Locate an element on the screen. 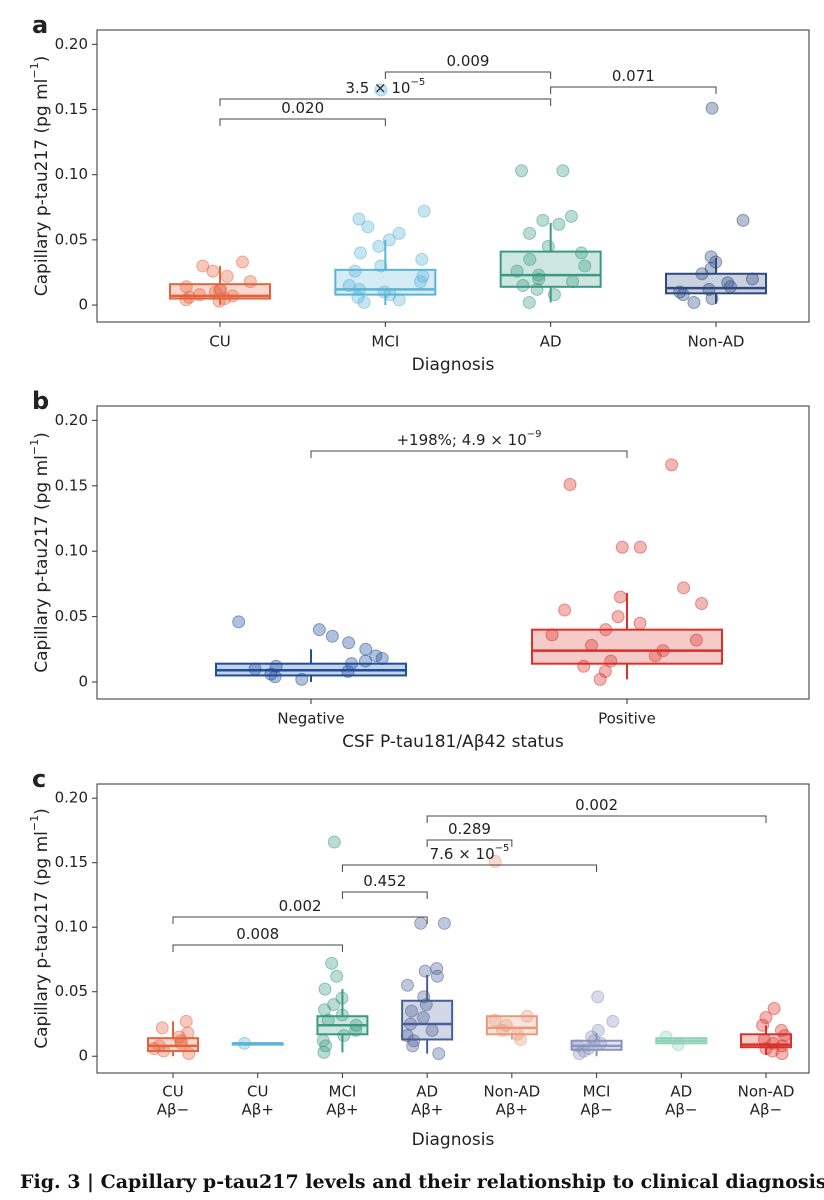 The height and width of the screenshot is (1200, 824). comparison-text: 0.002 is located at coordinates (596, 805).